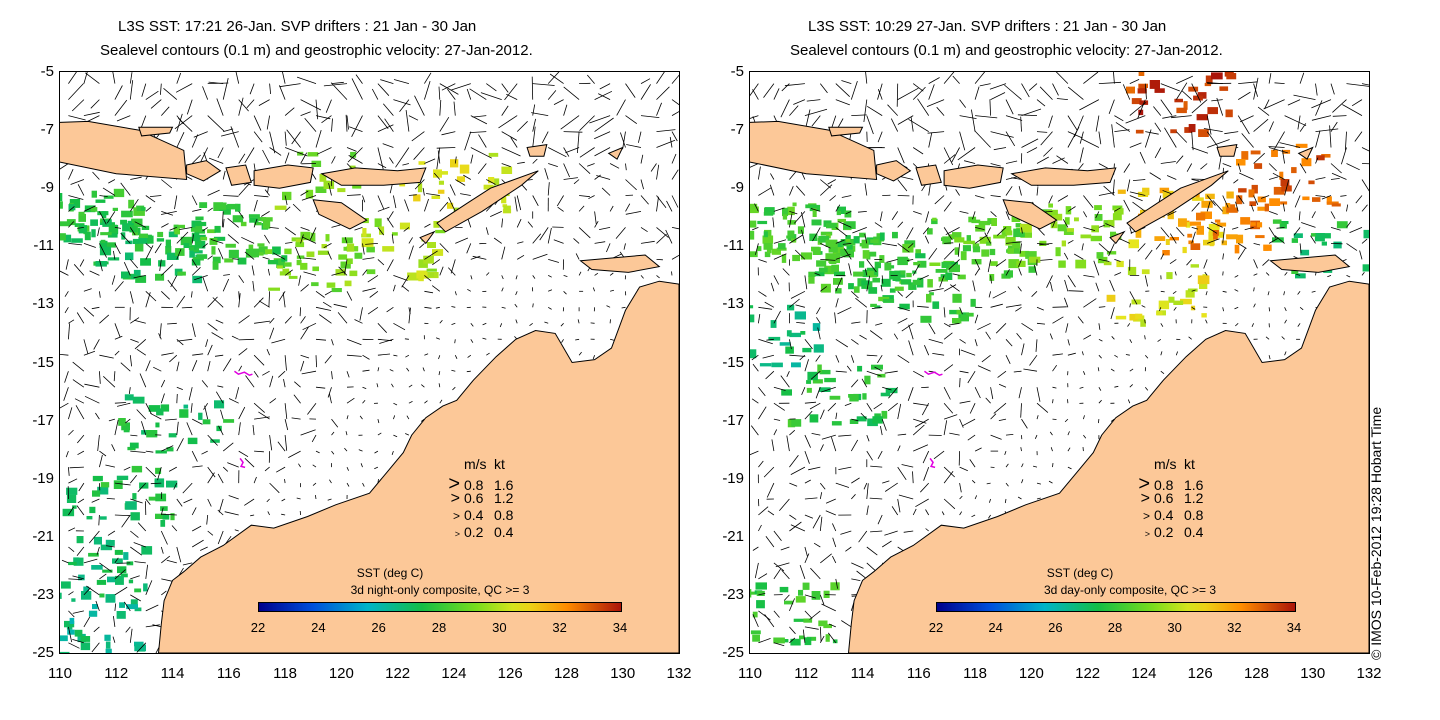  Describe the element at coordinates (566, 673) in the screenshot. I see `x-tick-label: 128` at that location.